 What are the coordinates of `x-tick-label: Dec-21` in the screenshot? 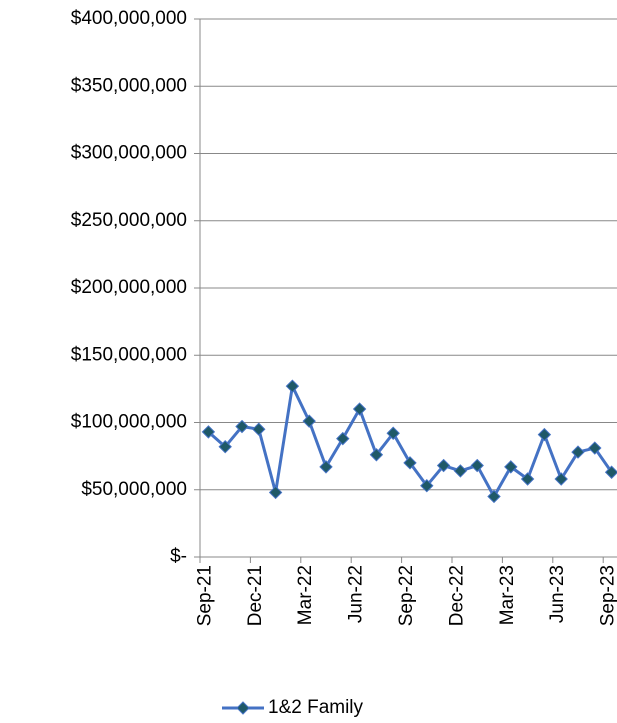 It's located at (255, 595).